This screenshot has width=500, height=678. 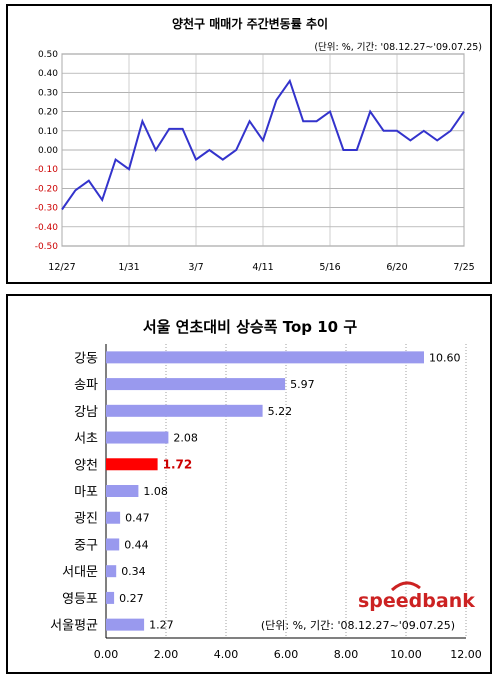 I want to click on category-label: 마포, so click(x=86, y=492).